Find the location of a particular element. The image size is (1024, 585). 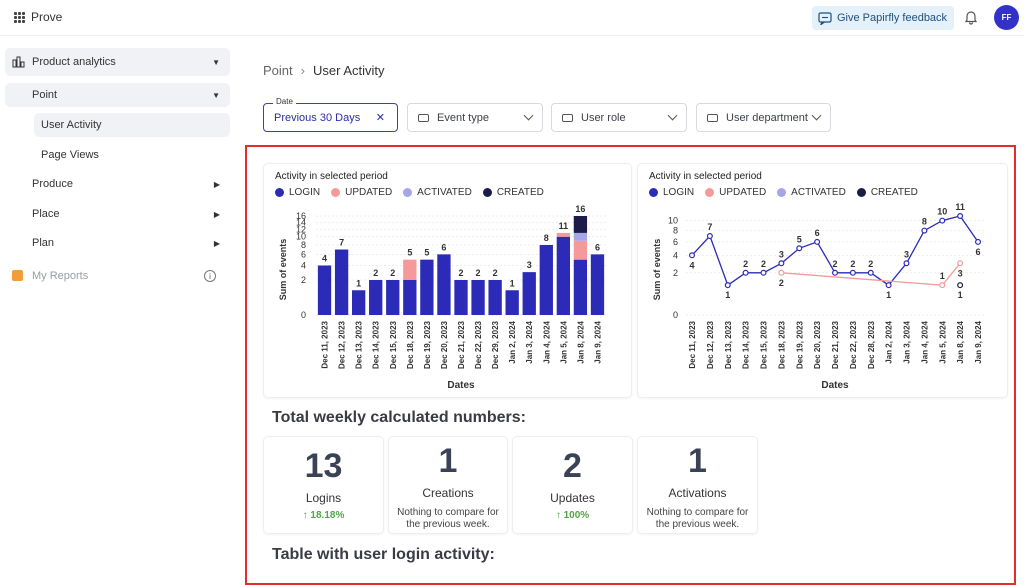

breadcrumb-current: User Activity is located at coordinates (348, 70).